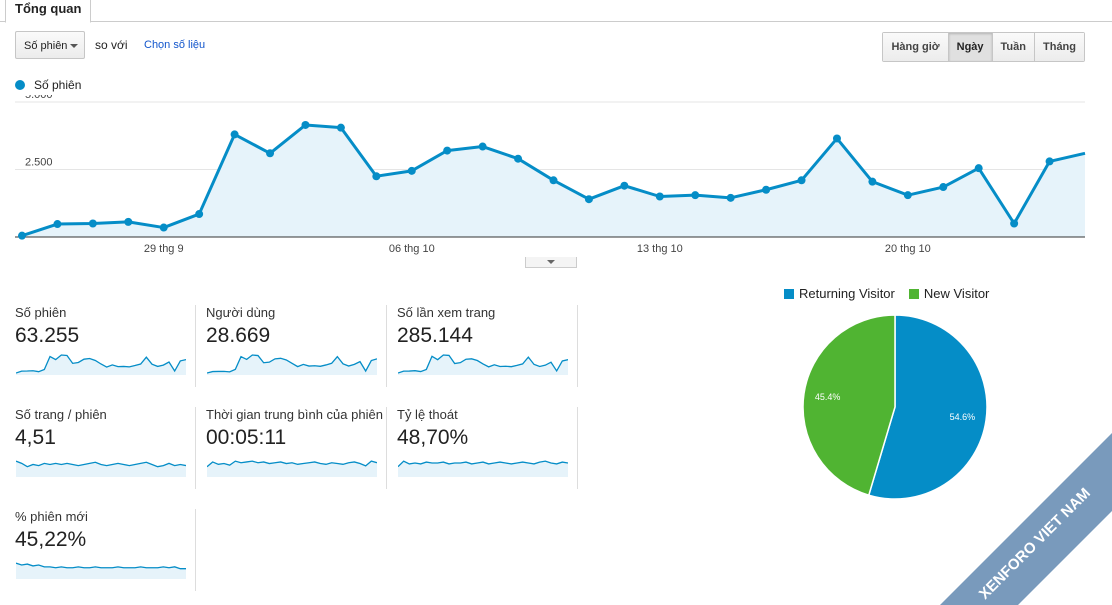 Image resolution: width=1112 pixels, height=605 pixels. Describe the element at coordinates (1012, 47) in the screenshot. I see `granularity-week-button: Tuần` at that location.